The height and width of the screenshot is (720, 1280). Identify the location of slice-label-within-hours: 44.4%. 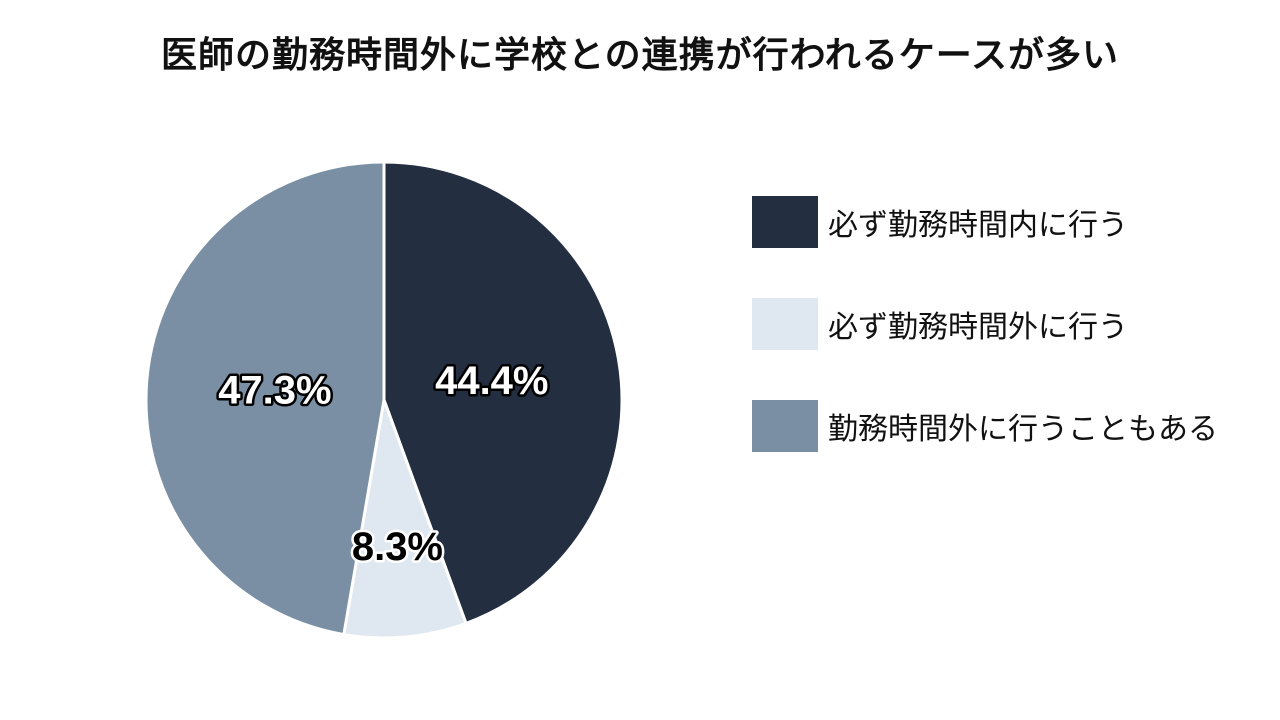
(491, 381).